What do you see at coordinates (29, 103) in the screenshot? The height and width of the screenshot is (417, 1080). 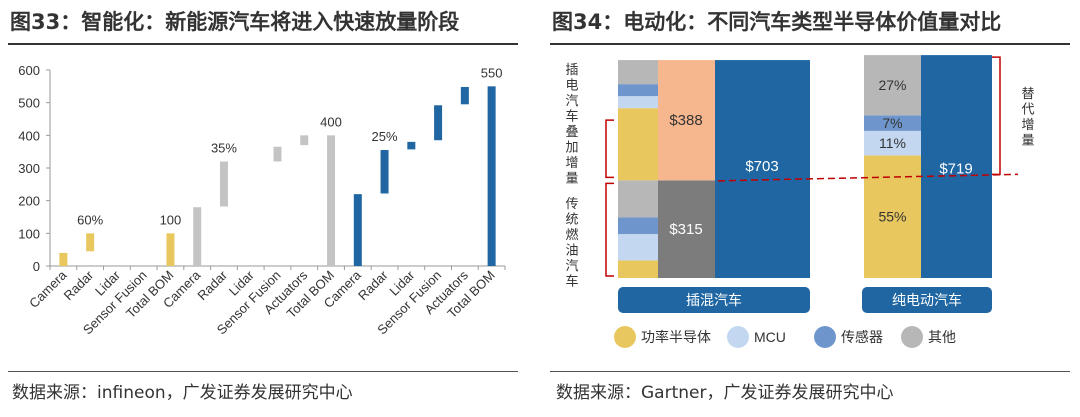 I see `y-tick-label: 500` at bounding box center [29, 103].